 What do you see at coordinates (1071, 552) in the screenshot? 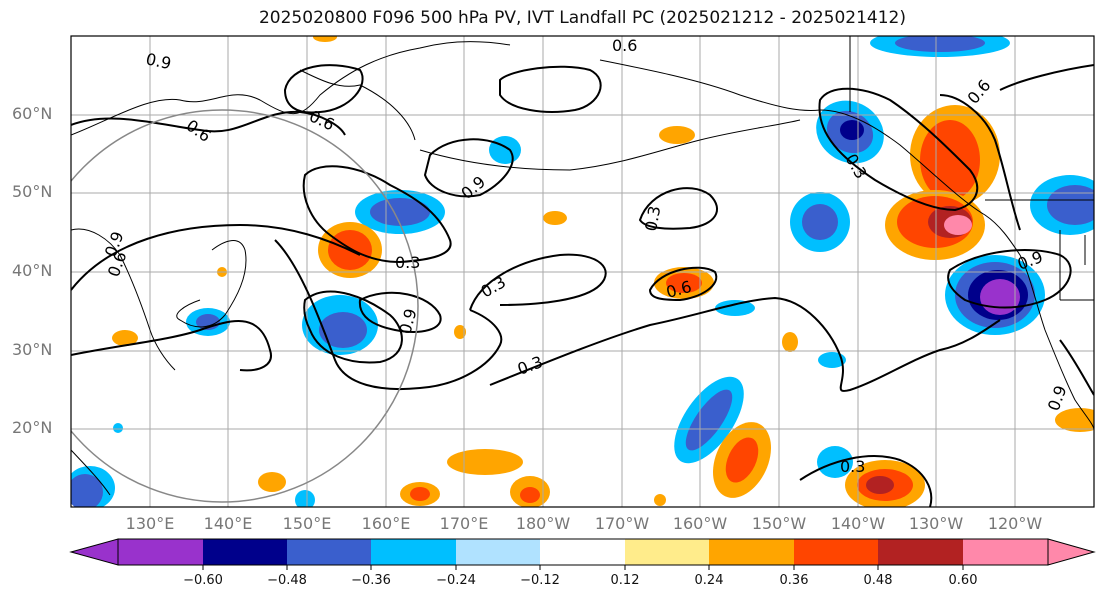
I see `colorbar-extend-high` at bounding box center [1071, 552].